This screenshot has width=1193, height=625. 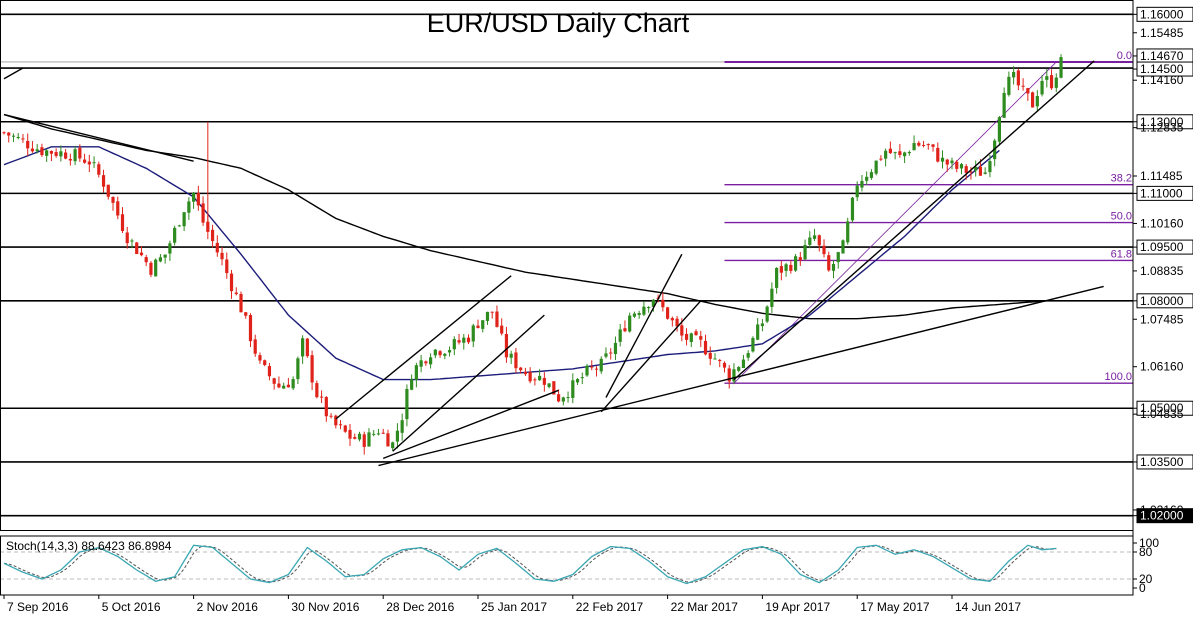 I want to click on date-tick-label: 17 May 2017, so click(x=895, y=607).